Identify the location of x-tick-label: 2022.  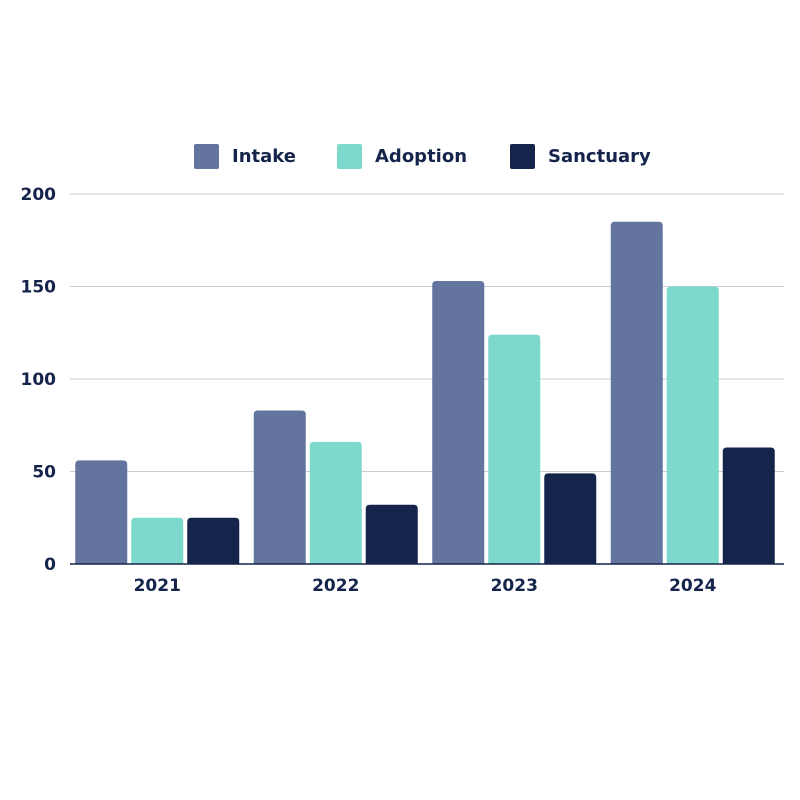
(335, 586).